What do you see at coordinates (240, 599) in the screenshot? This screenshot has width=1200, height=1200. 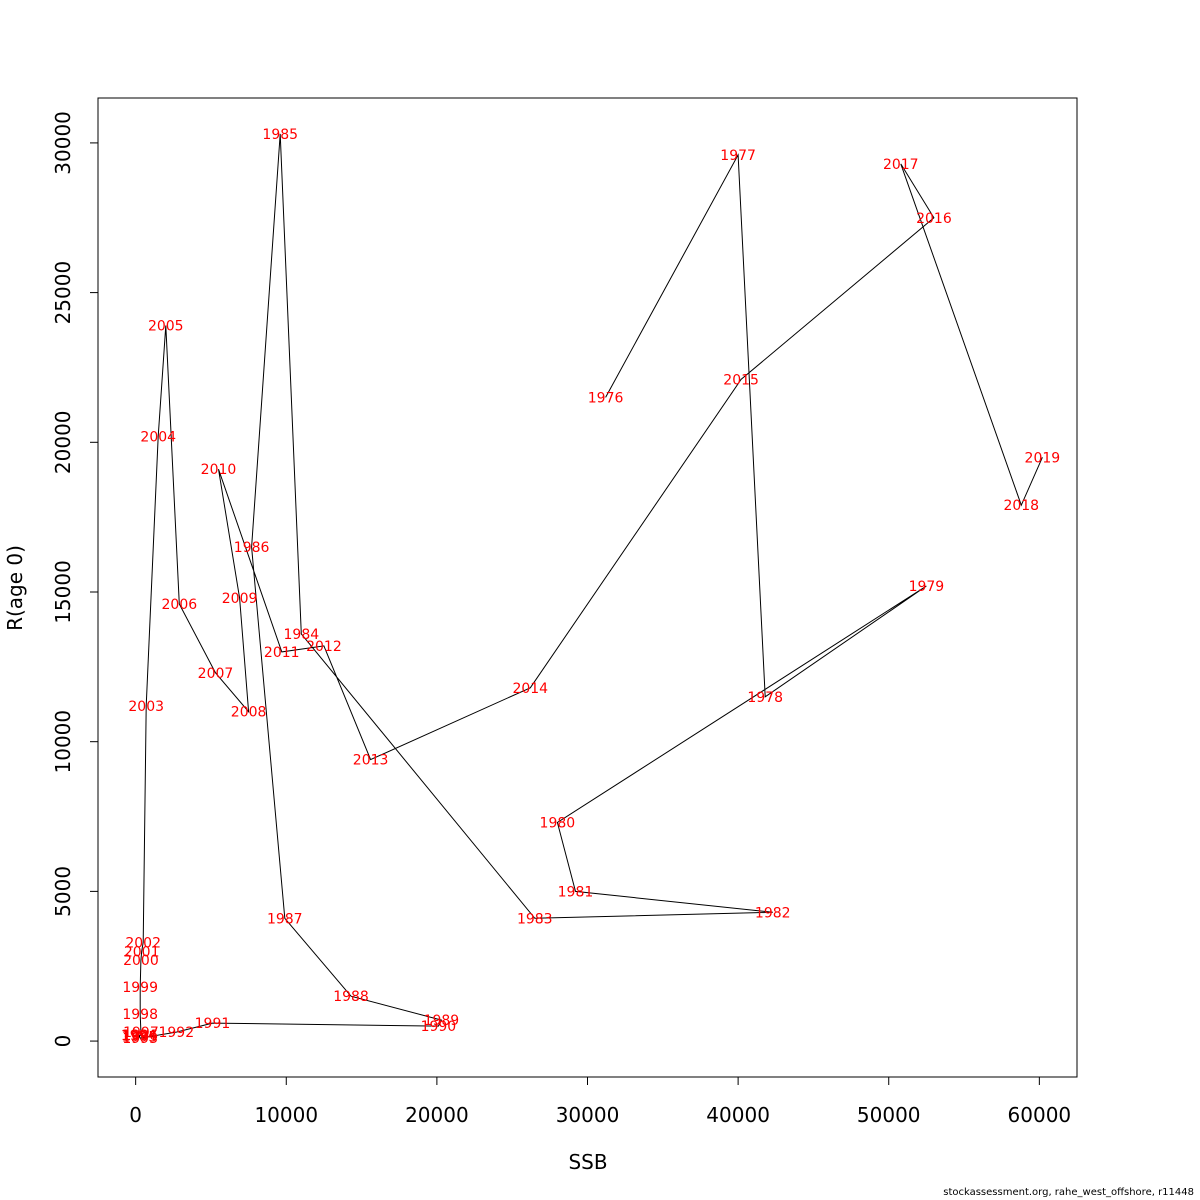 I see `year-label-2009: 2009` at bounding box center [240, 599].